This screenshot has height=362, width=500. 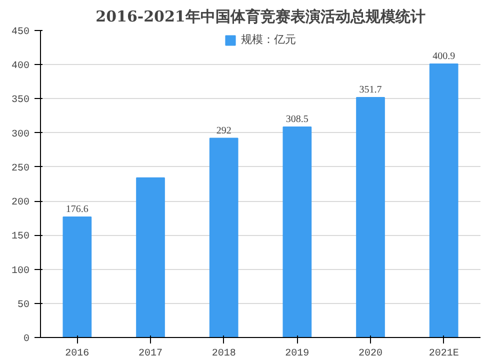 What do you see at coordinates (24, 305) in the screenshot?
I see `y-tick-label: 50` at bounding box center [24, 305].